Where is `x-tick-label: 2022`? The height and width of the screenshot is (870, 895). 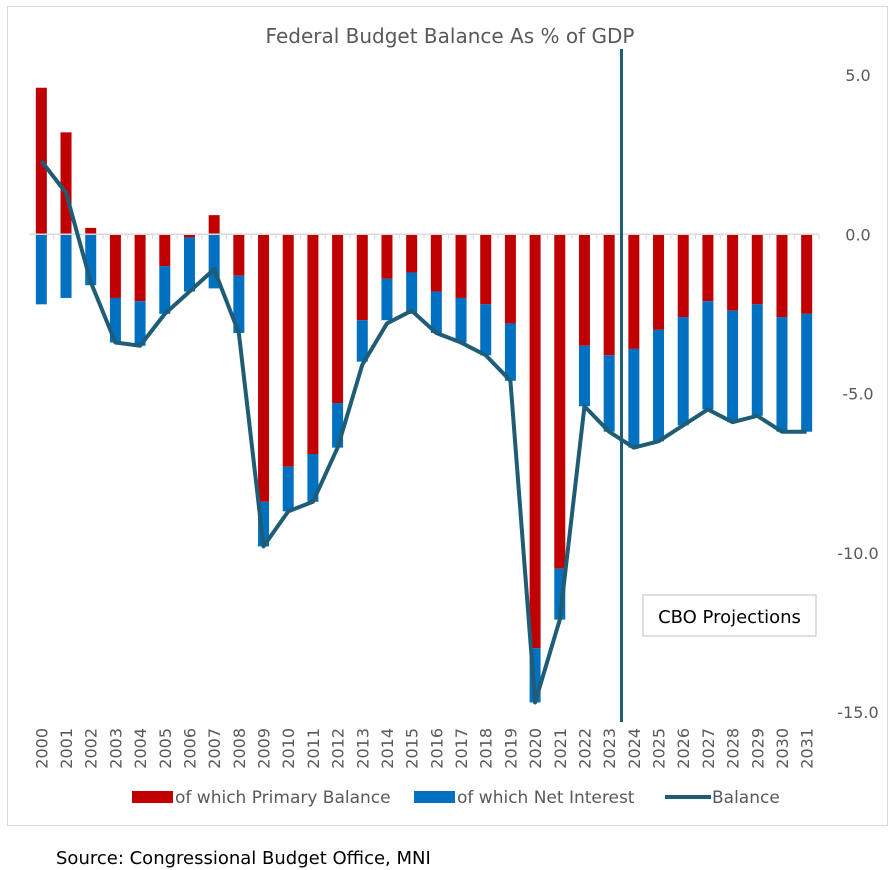 x-tick-label: 2022 is located at coordinates (584, 748).